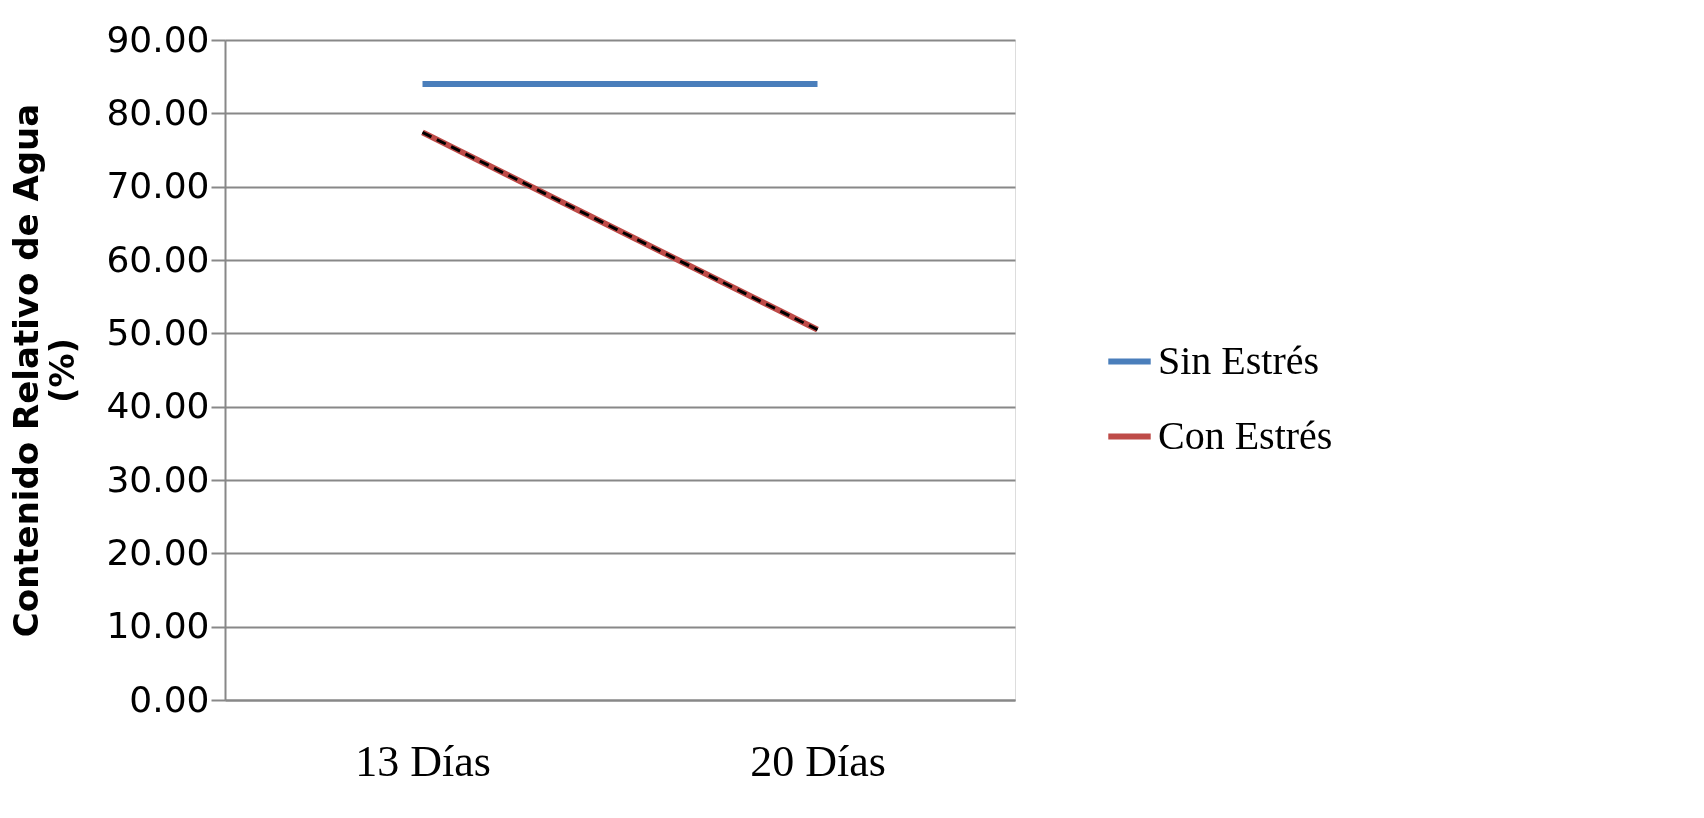 This screenshot has width=1704, height=818. I want to click on y-axis-title: Contenido Relativo de Agua (%), so click(44, 370).